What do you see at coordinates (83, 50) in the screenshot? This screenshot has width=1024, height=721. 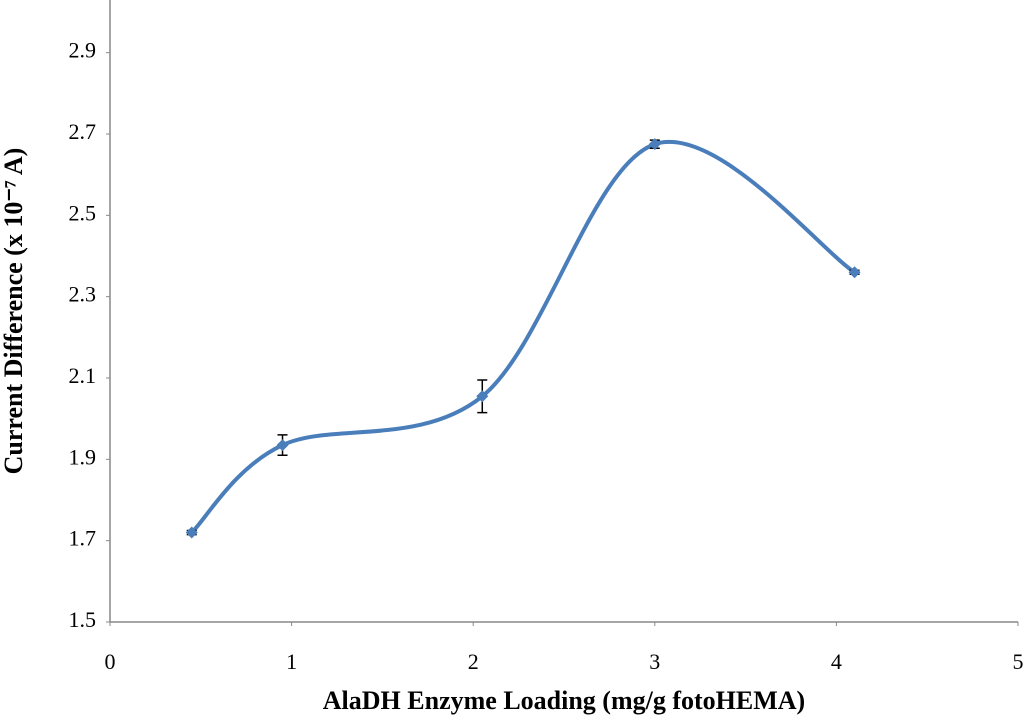 I see `y-tick-label: 2.9` at bounding box center [83, 50].